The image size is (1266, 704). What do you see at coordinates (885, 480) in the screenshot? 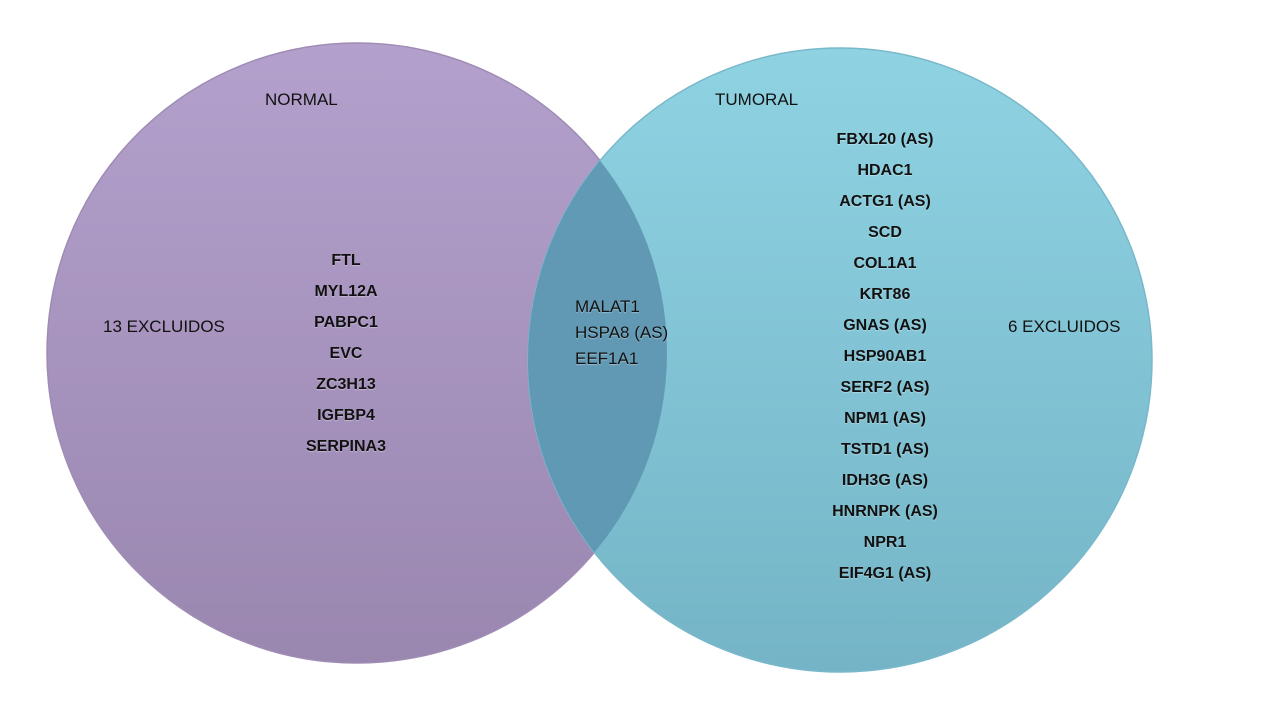
I see `gene-item: IDH3G (AS)` at bounding box center [885, 480].